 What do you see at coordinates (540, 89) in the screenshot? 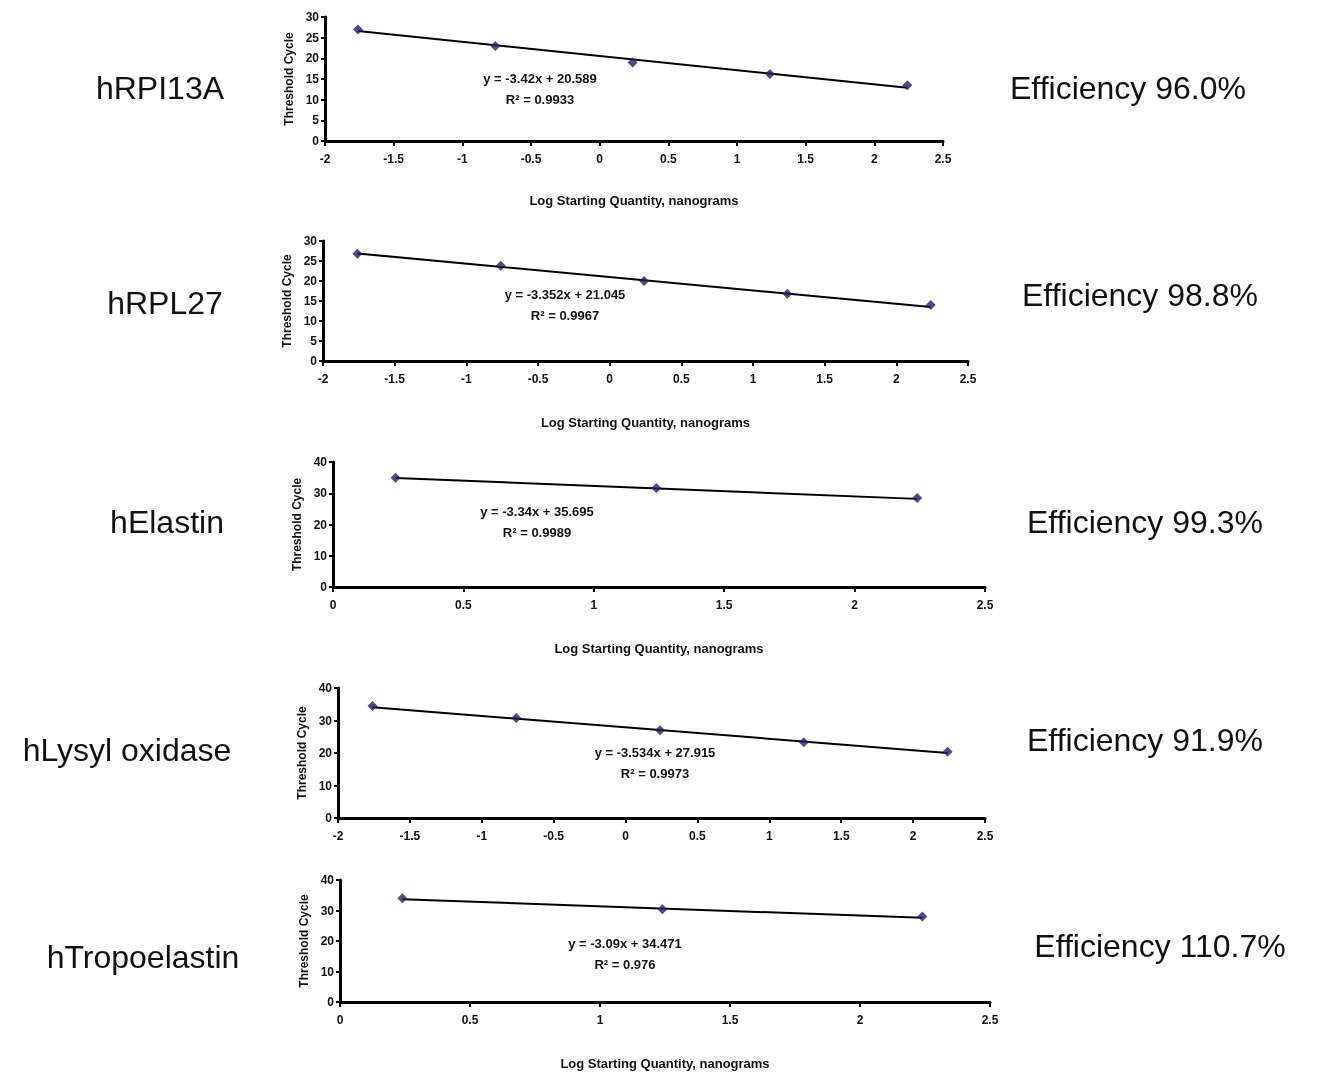
I see `annotation: y = -3.42x + 20.589 R² = 0.9933` at bounding box center [540, 89].